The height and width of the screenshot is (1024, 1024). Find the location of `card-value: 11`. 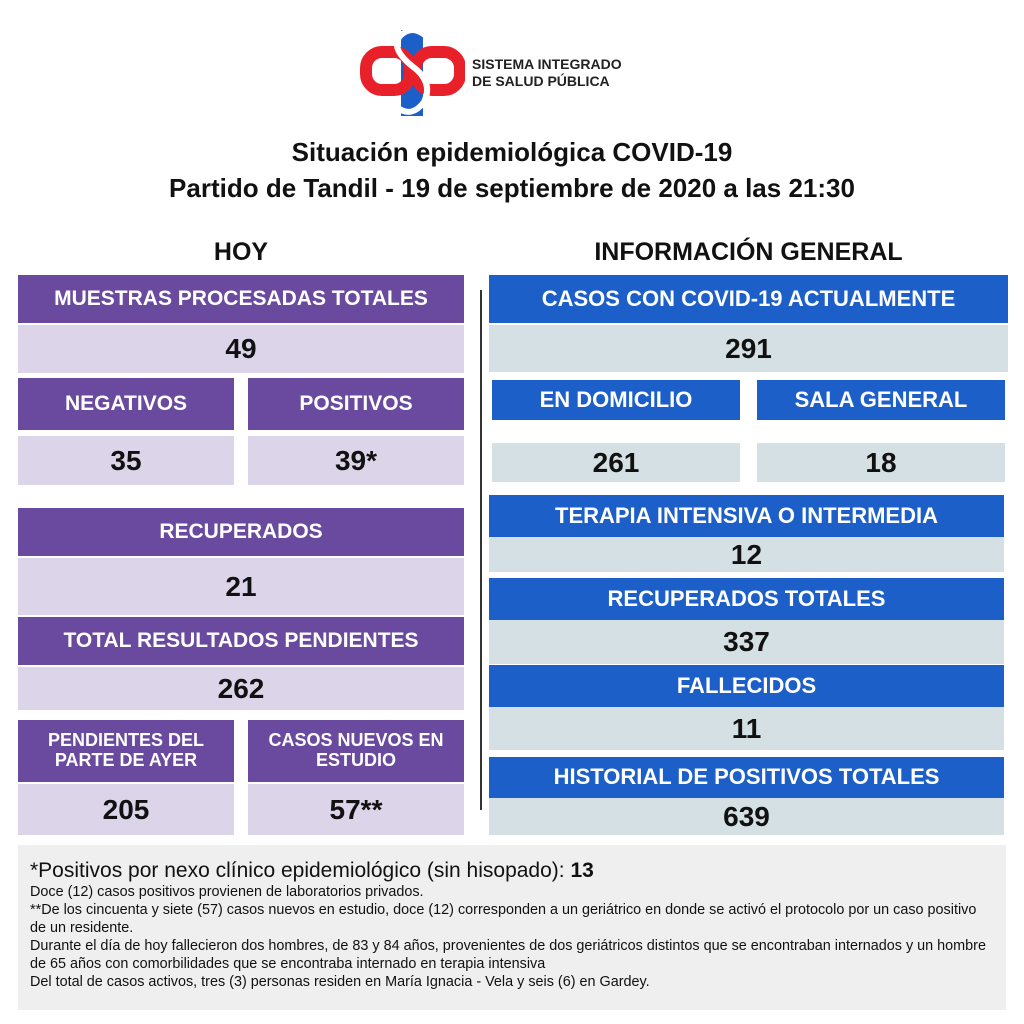

card-value: 11 is located at coordinates (746, 728).